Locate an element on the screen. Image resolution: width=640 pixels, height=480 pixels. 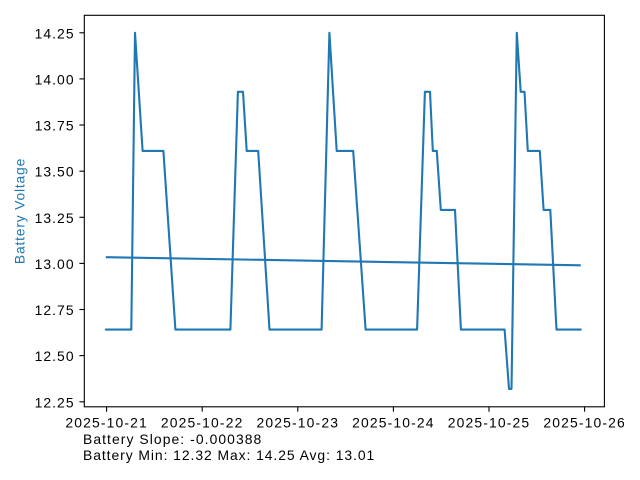
svg-text: 13.50 is located at coordinates (55, 172).